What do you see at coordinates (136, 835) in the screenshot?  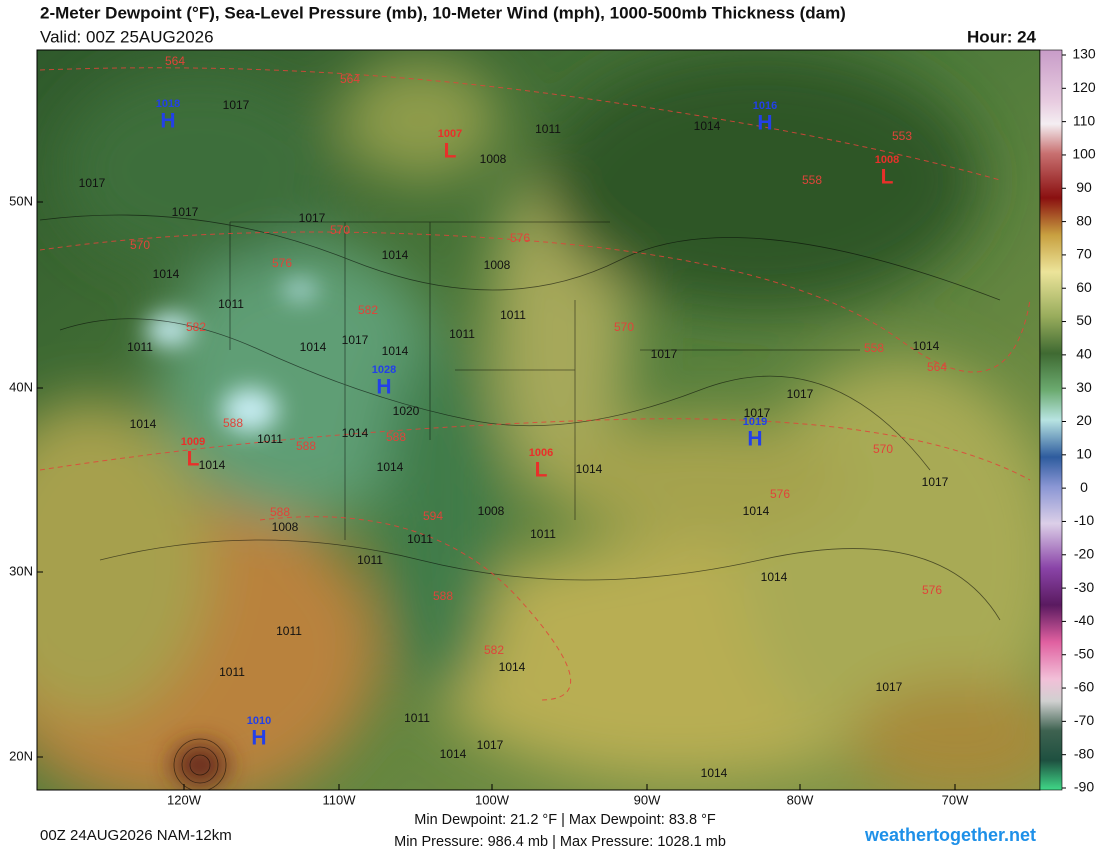 I see `model-run: 00Z 24AUG2026 NAM-12km` at bounding box center [136, 835].